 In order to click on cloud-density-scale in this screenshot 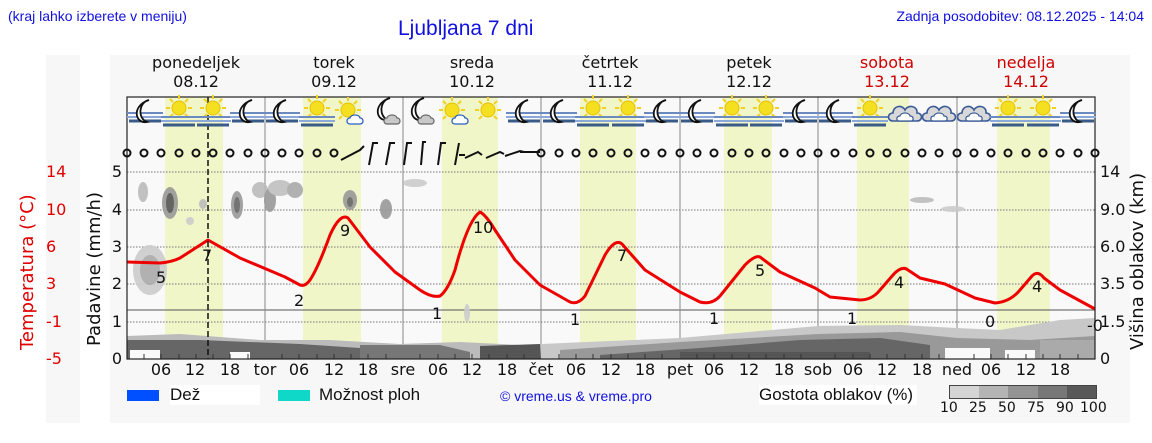, I will do `click(1023, 392)`.